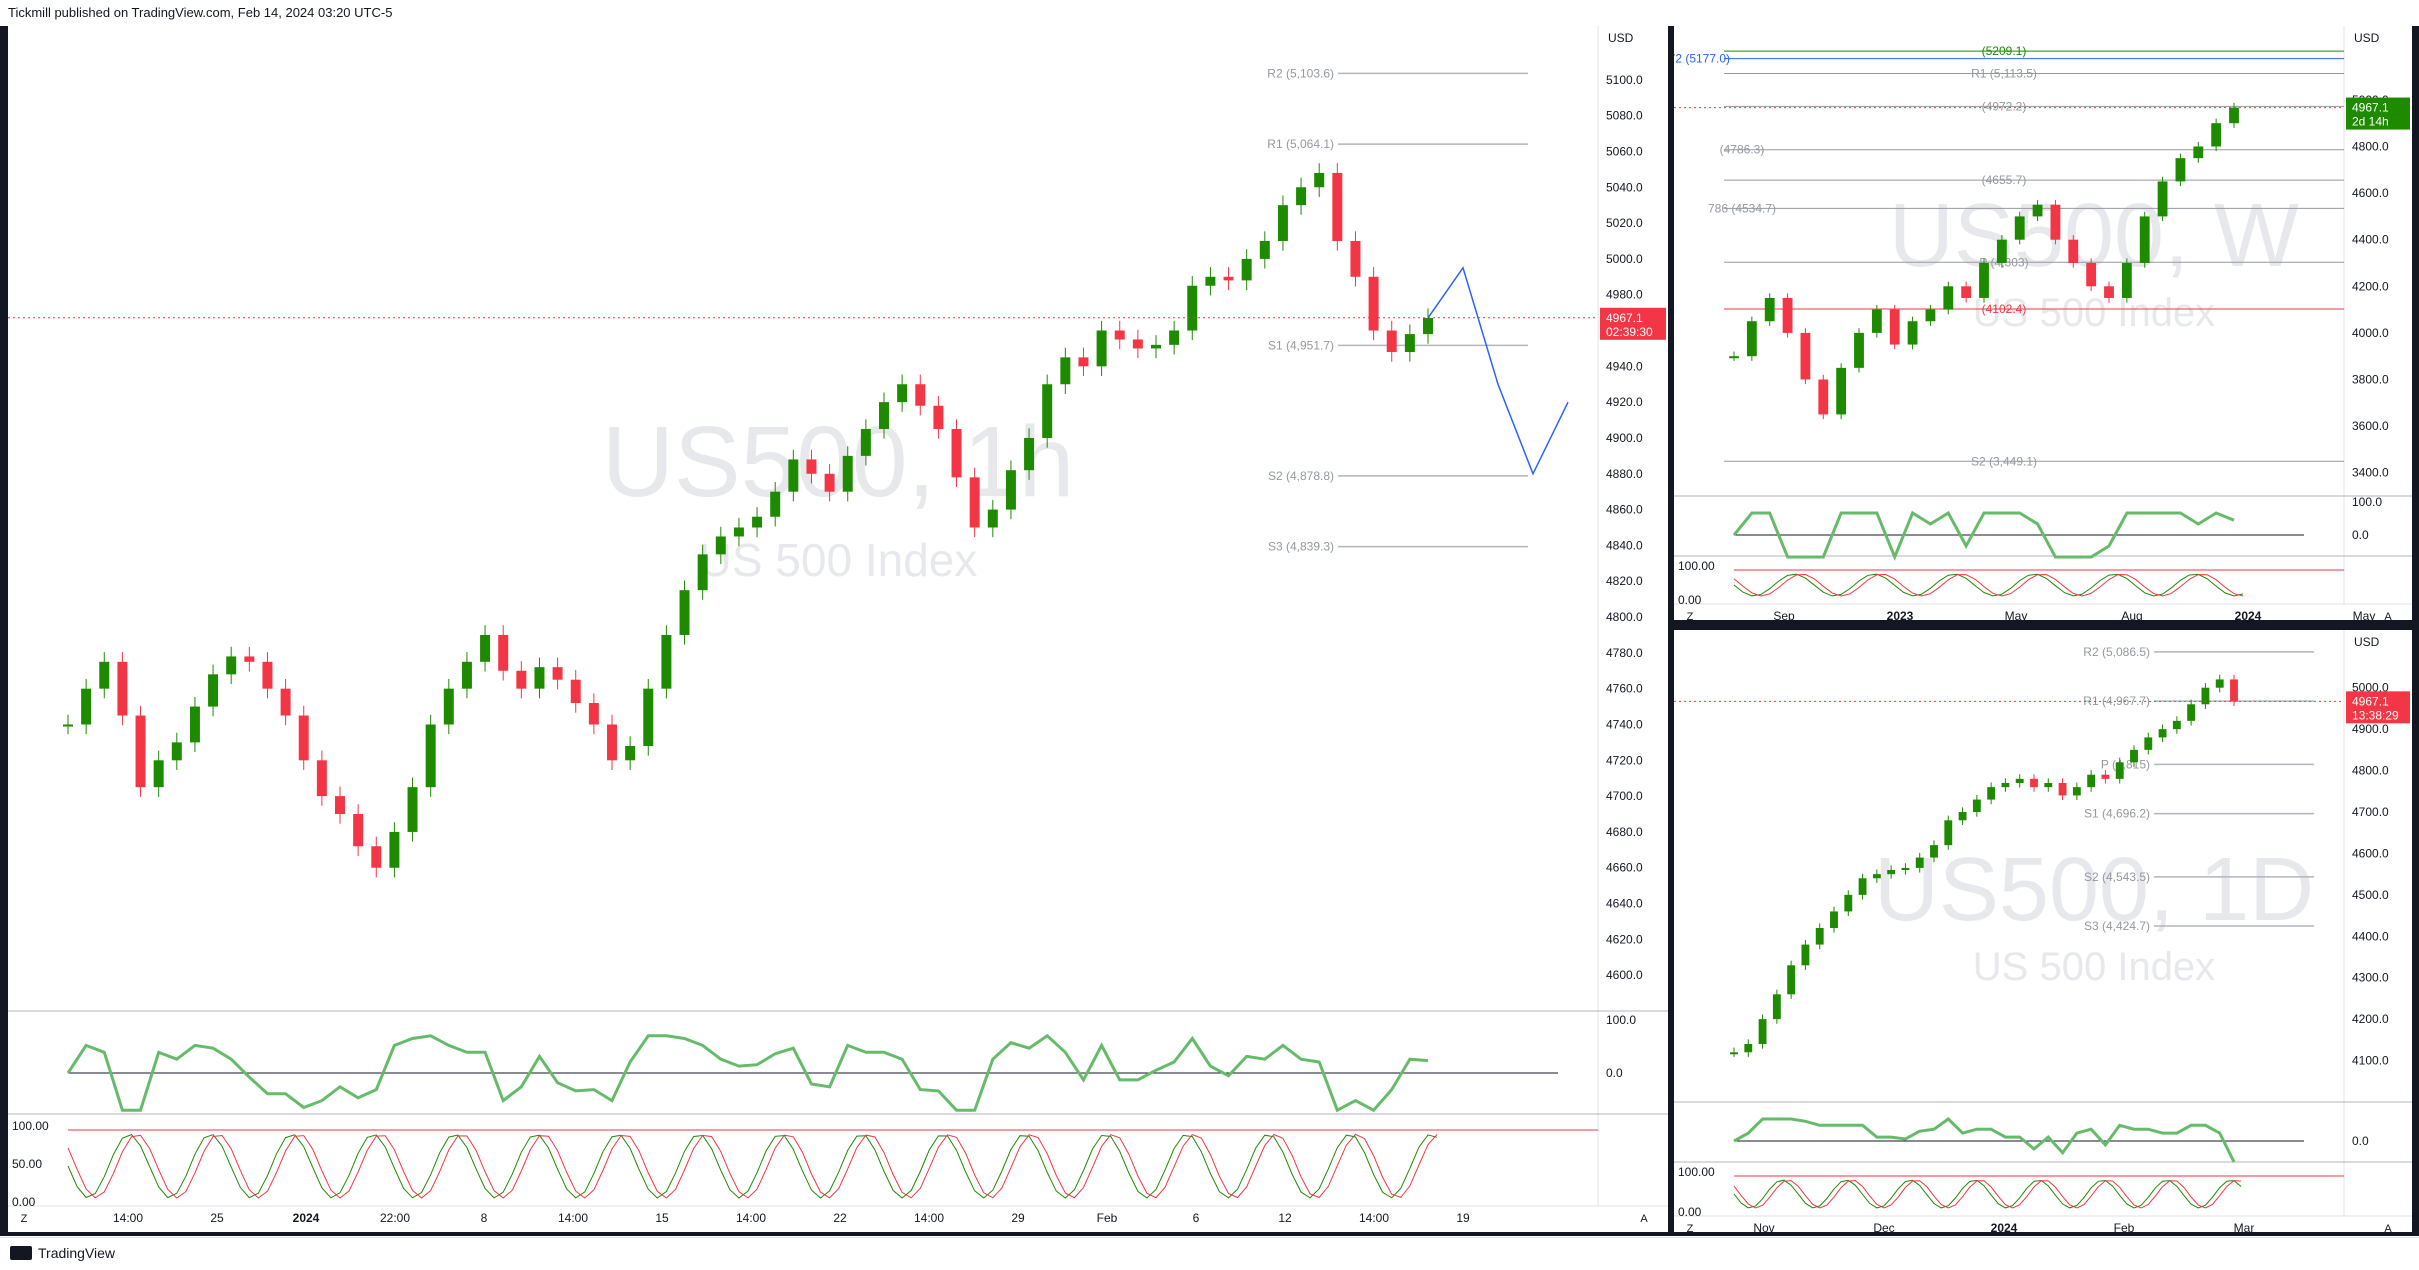 This screenshot has height=1270, width=2419. I want to click on y-tick-label: 4620.0, so click(1624, 939).